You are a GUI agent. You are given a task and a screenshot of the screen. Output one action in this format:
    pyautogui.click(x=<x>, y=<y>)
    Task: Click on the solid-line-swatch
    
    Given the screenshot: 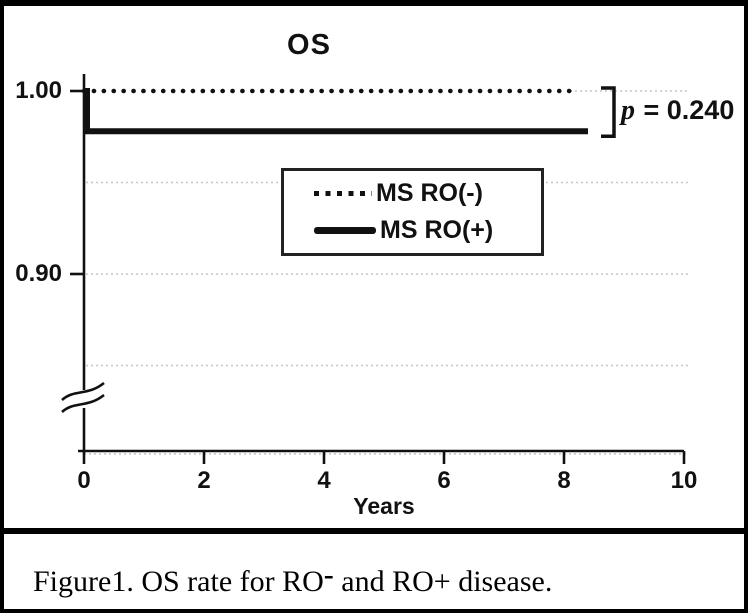 What is the action you would take?
    pyautogui.click(x=345, y=230)
    